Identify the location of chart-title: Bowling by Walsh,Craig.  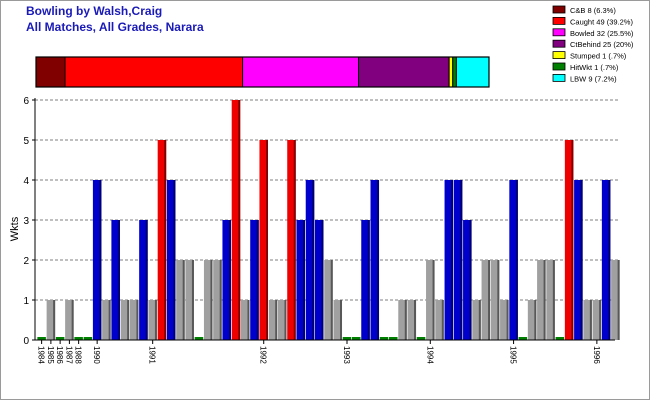
(94, 11).